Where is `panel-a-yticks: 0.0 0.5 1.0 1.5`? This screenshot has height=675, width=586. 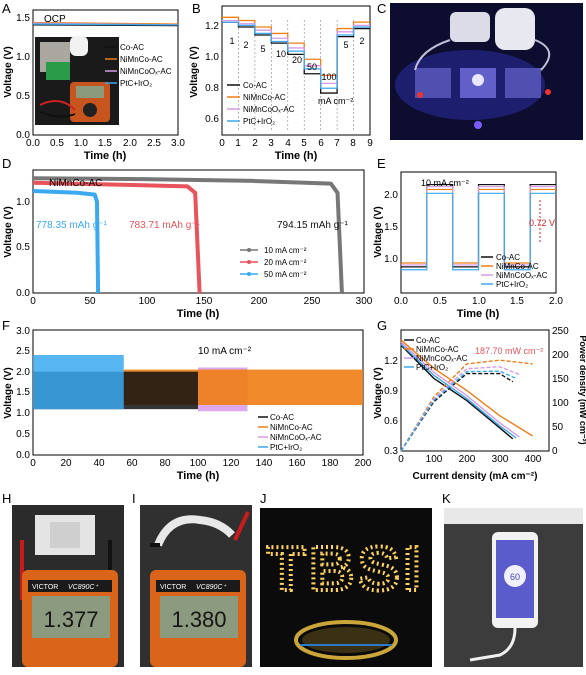 panel-a-yticks: 0.0 0.5 1.0 1.5 is located at coordinates (23, 77).